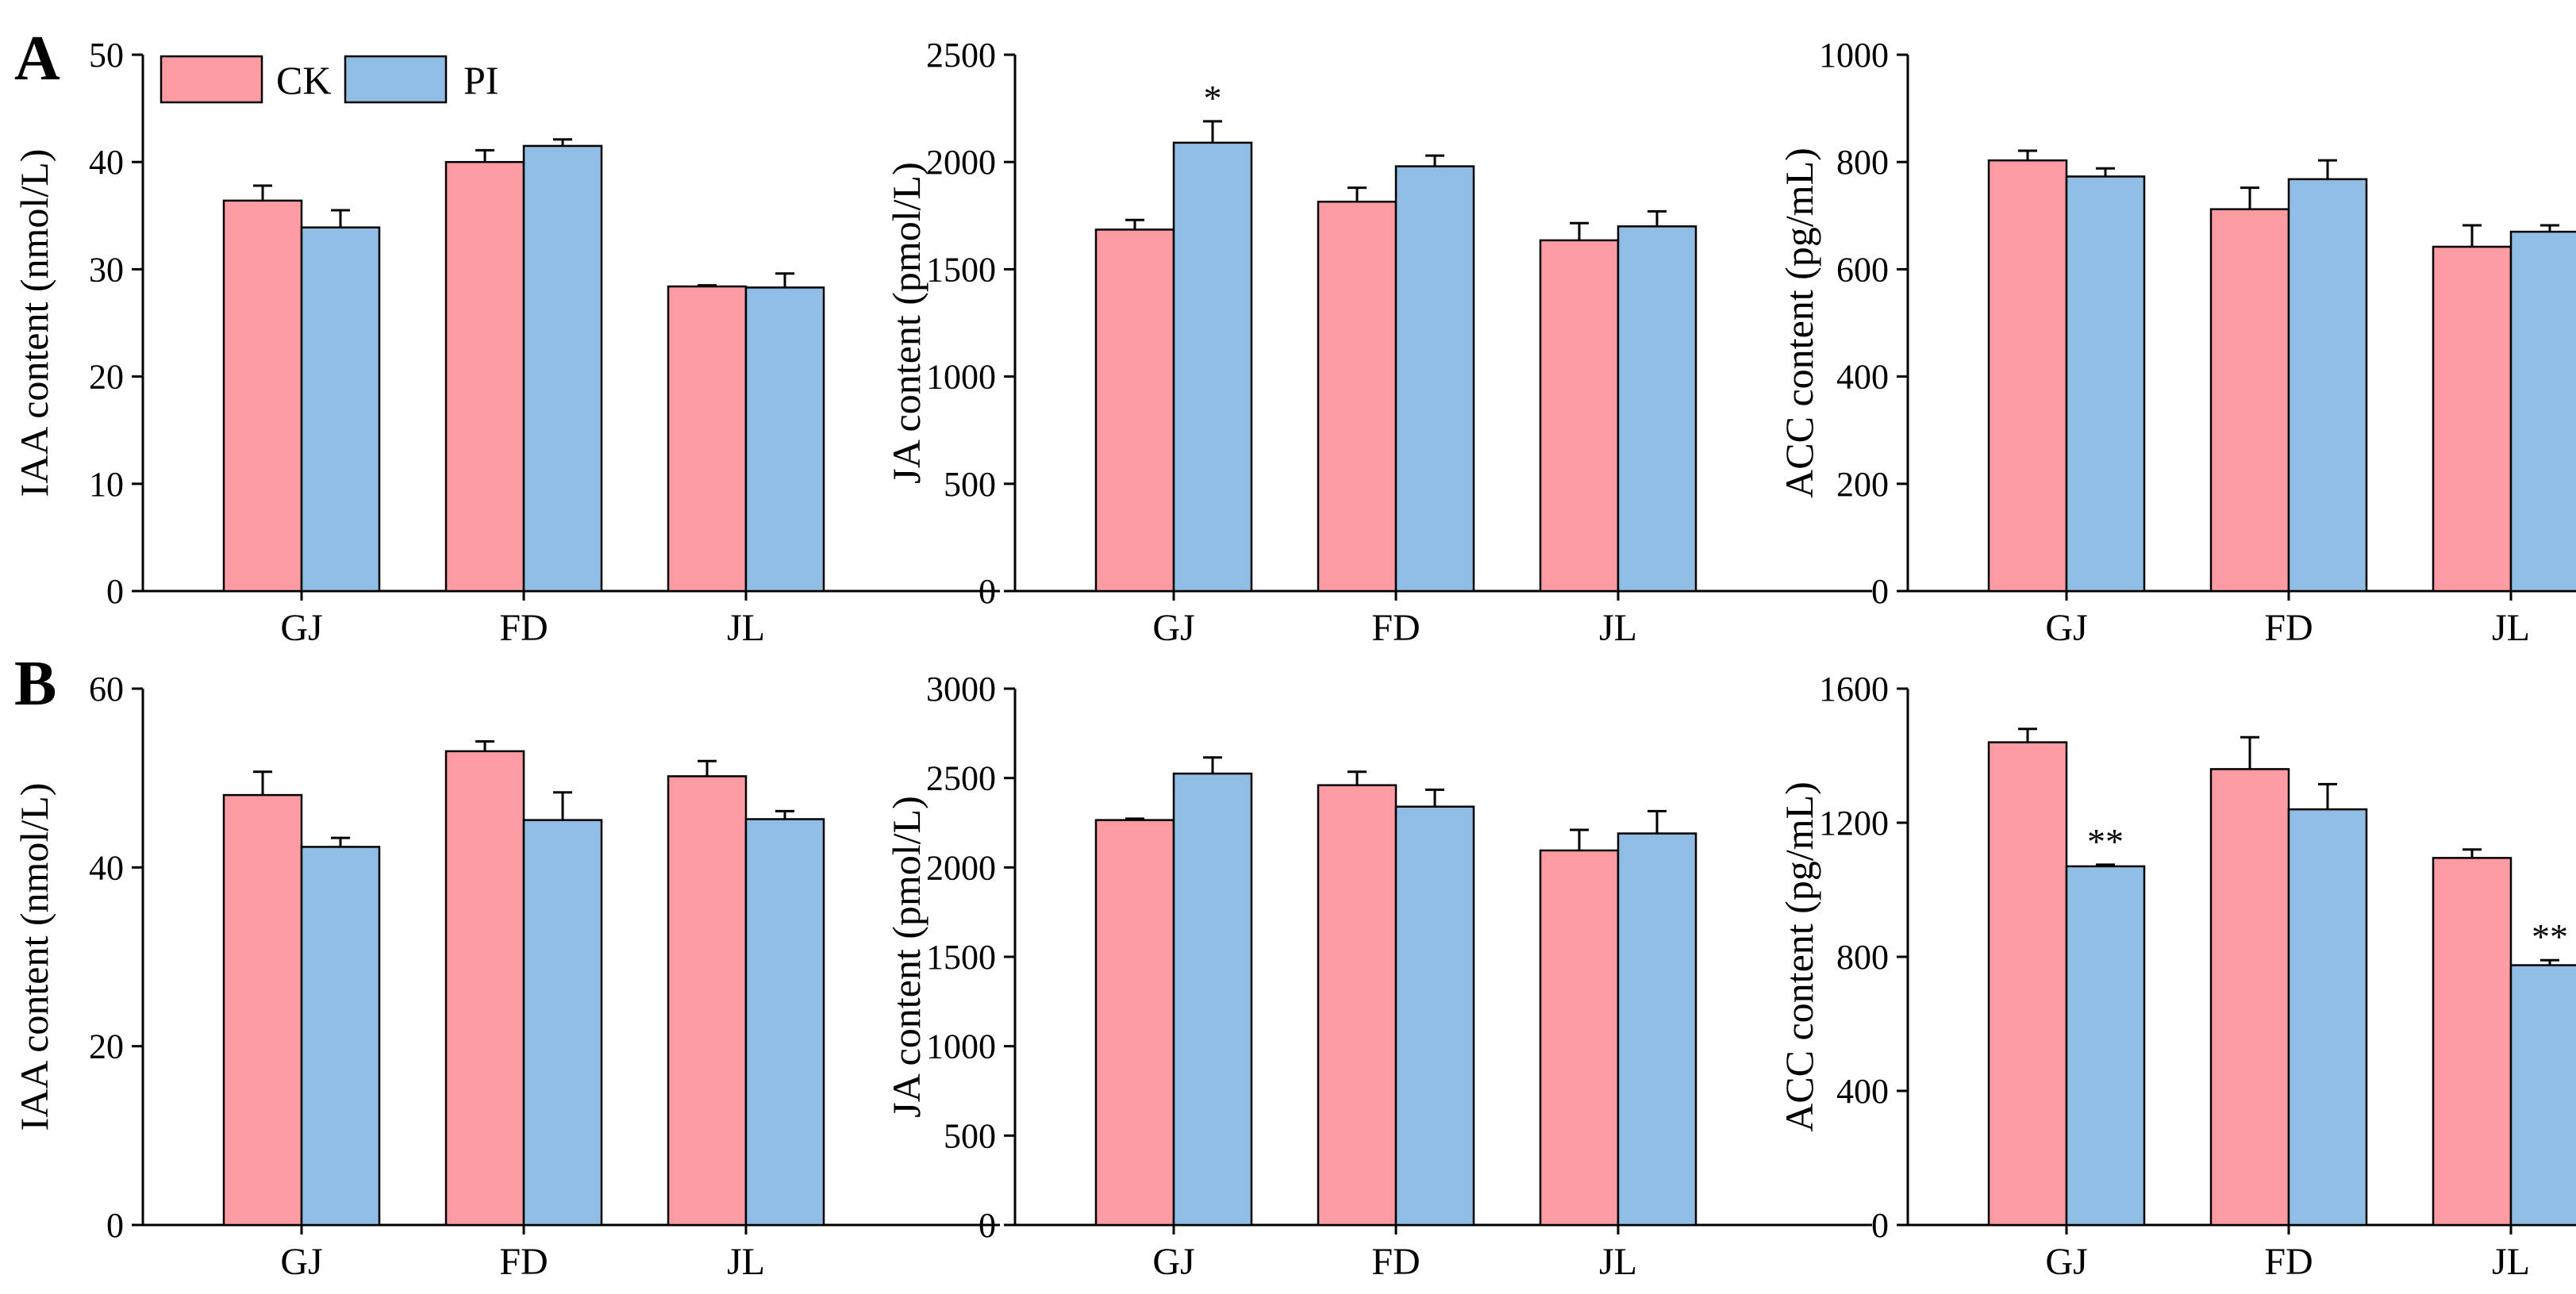 The image size is (2576, 1294). I want to click on y-tick-label: 1500, so click(961, 269).